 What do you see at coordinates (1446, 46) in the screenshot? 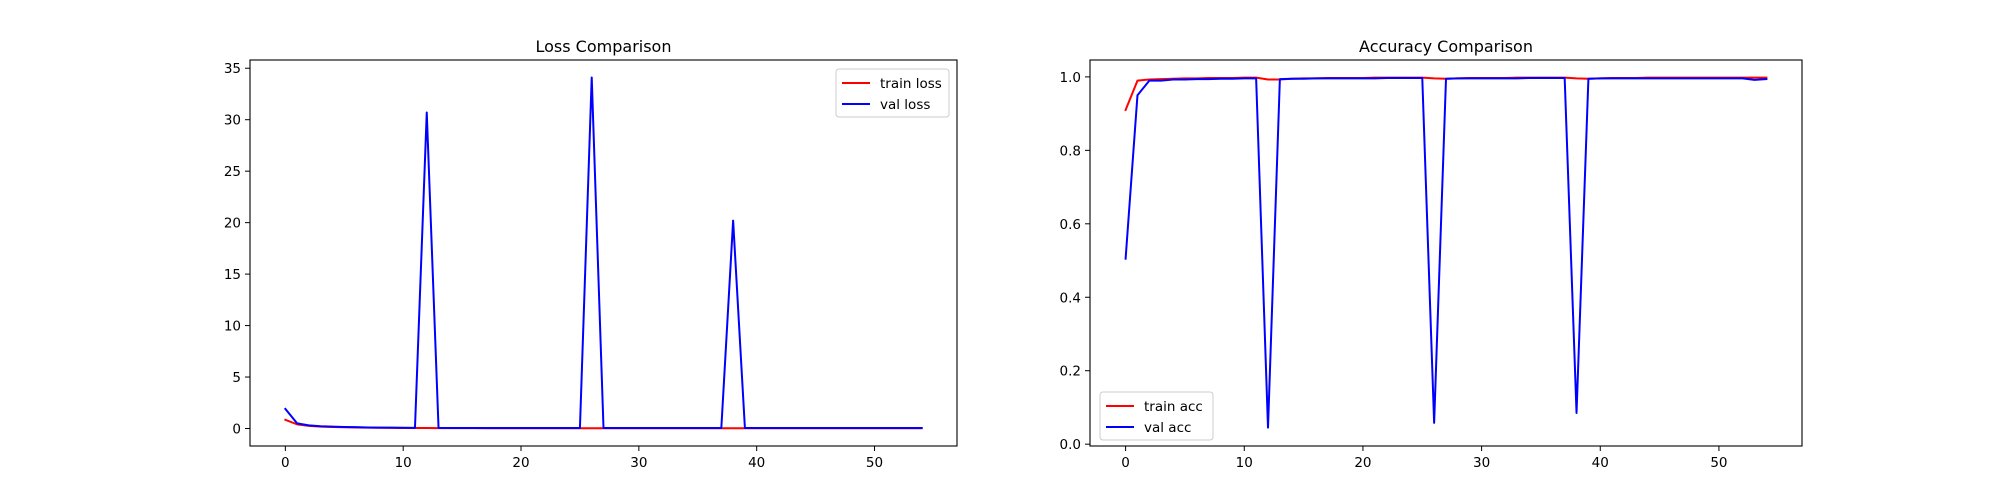
I see `chart-1-title: Accuracy Comparison` at bounding box center [1446, 46].